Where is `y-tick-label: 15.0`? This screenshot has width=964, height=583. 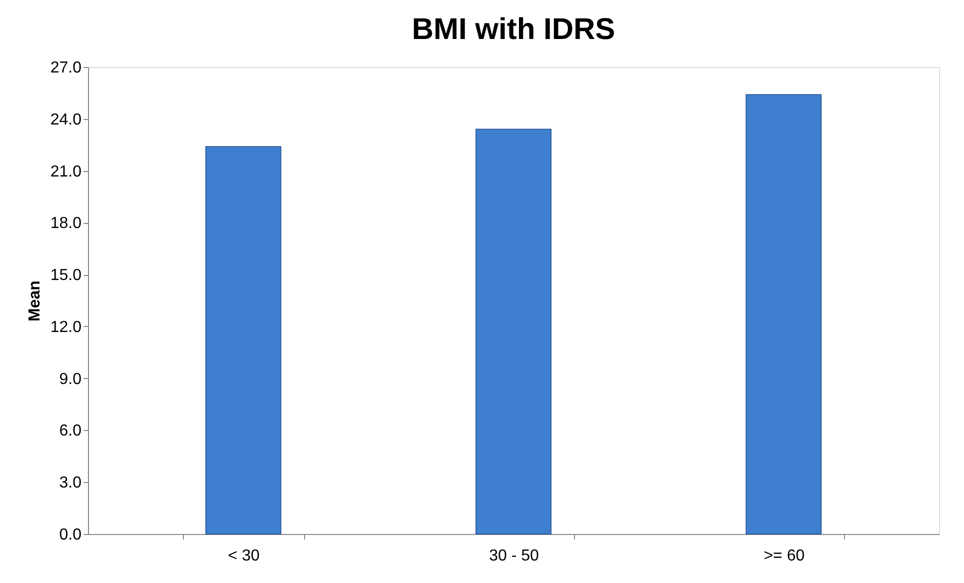
y-tick-label: 15.0 is located at coordinates (66, 275).